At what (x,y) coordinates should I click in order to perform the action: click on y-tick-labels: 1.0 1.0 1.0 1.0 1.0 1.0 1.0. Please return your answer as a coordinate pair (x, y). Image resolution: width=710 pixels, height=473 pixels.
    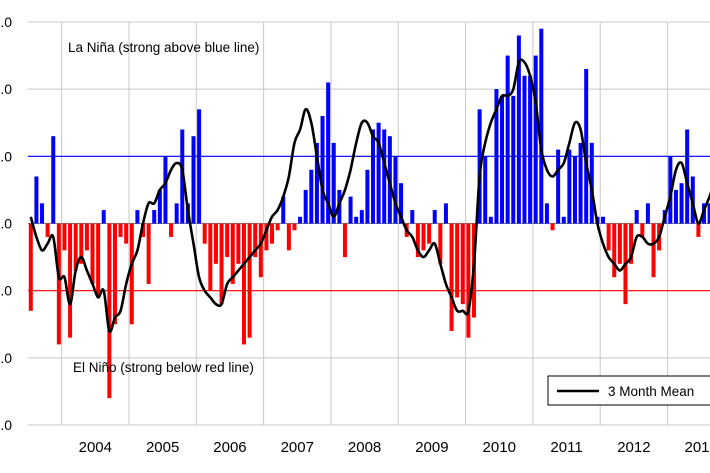
    Looking at the image, I should click on (6, 223).